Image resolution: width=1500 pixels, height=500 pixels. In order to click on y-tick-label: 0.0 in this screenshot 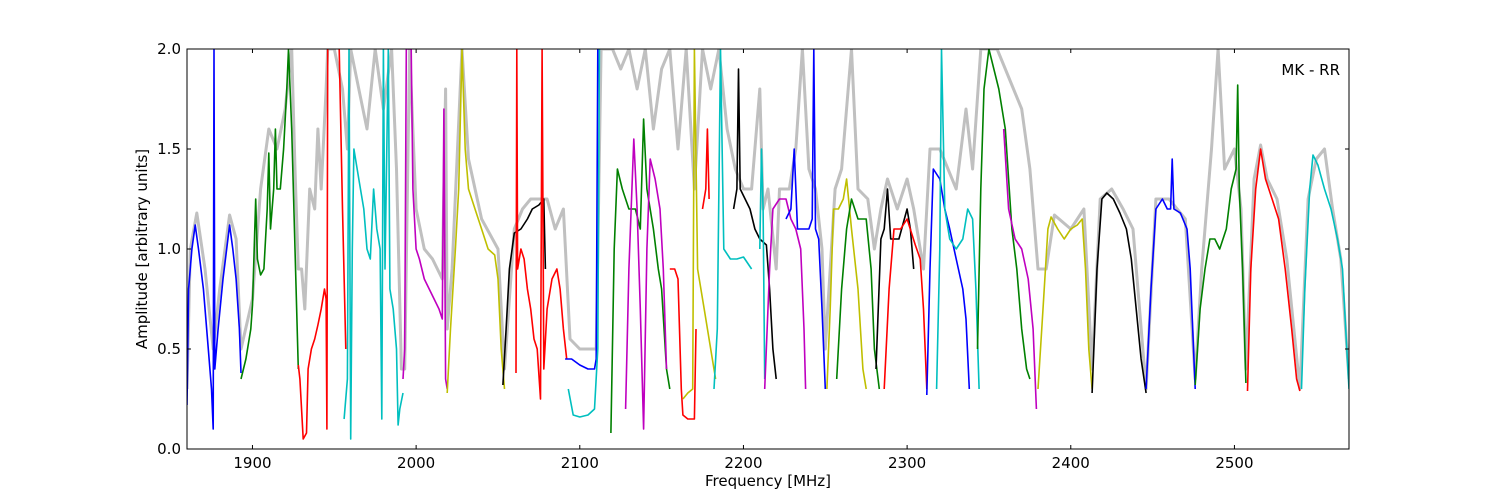, I will do `click(169, 449)`.